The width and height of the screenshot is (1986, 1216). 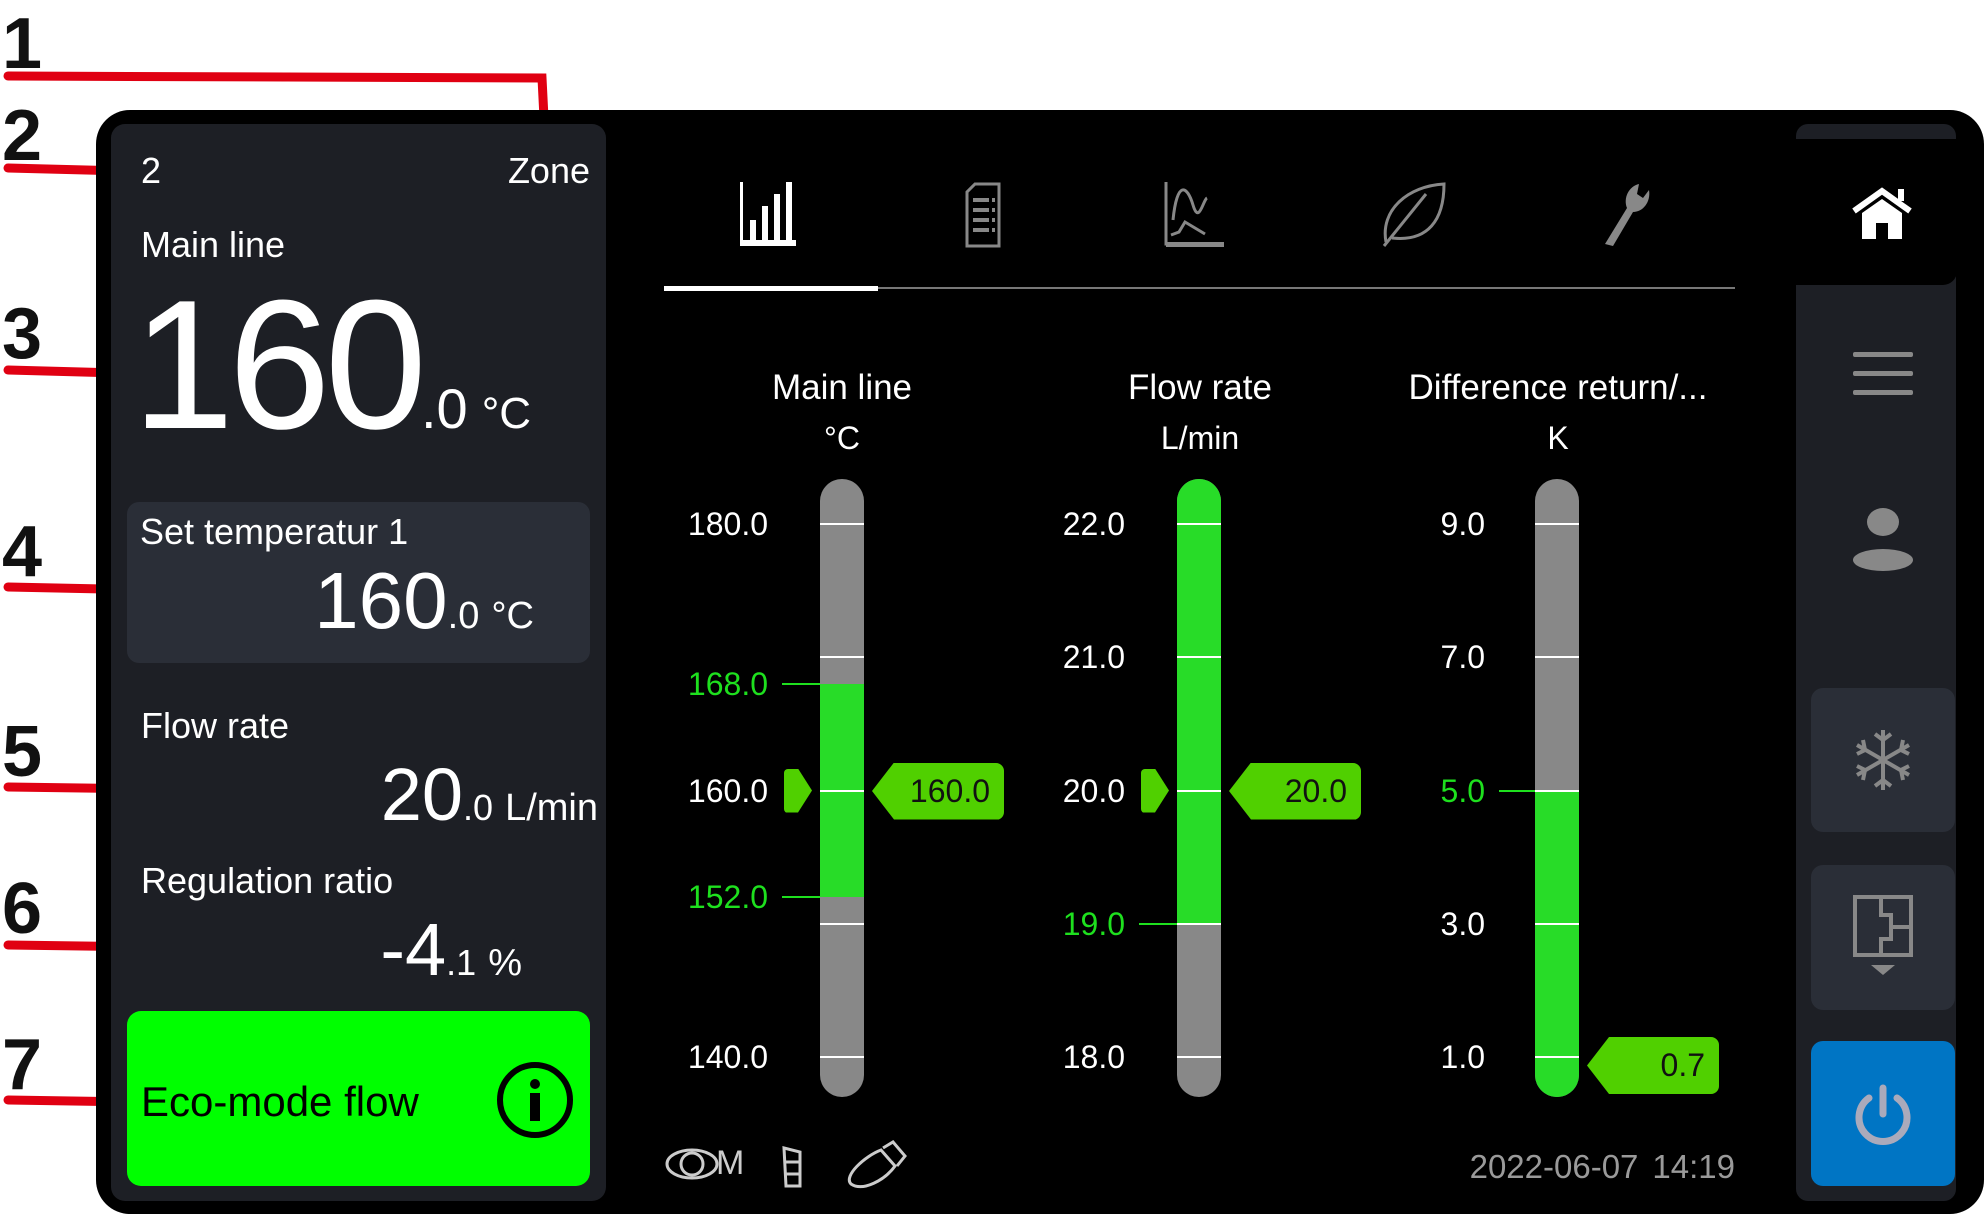 What do you see at coordinates (463, 616) in the screenshot?
I see `set-temperature-dec: .0` at bounding box center [463, 616].